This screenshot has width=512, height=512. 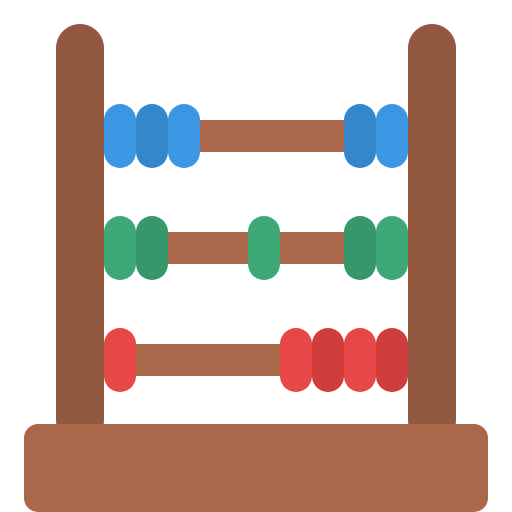 I want to click on abacus-base-lower, so click(x=256, y=474).